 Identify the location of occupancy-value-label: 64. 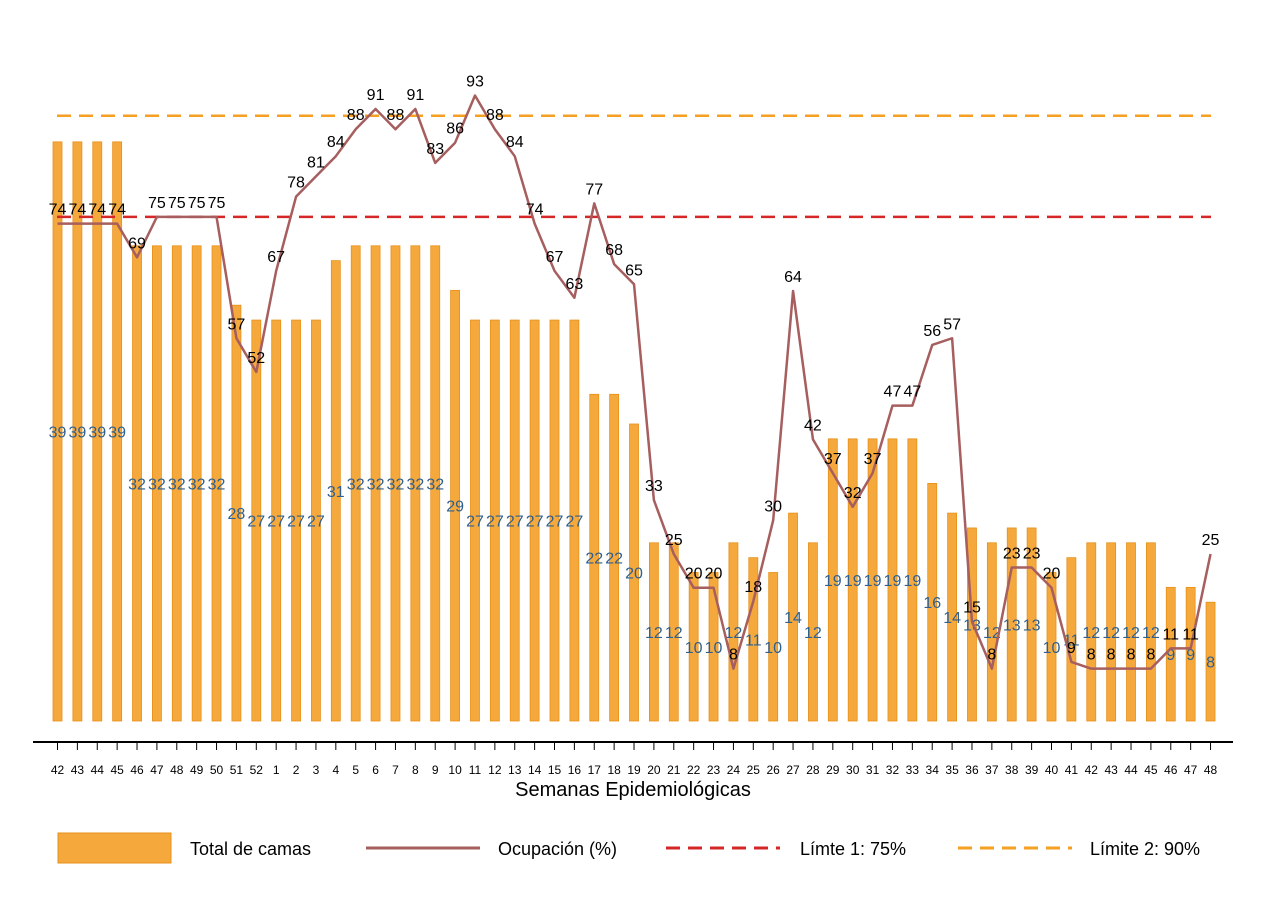
(793, 277).